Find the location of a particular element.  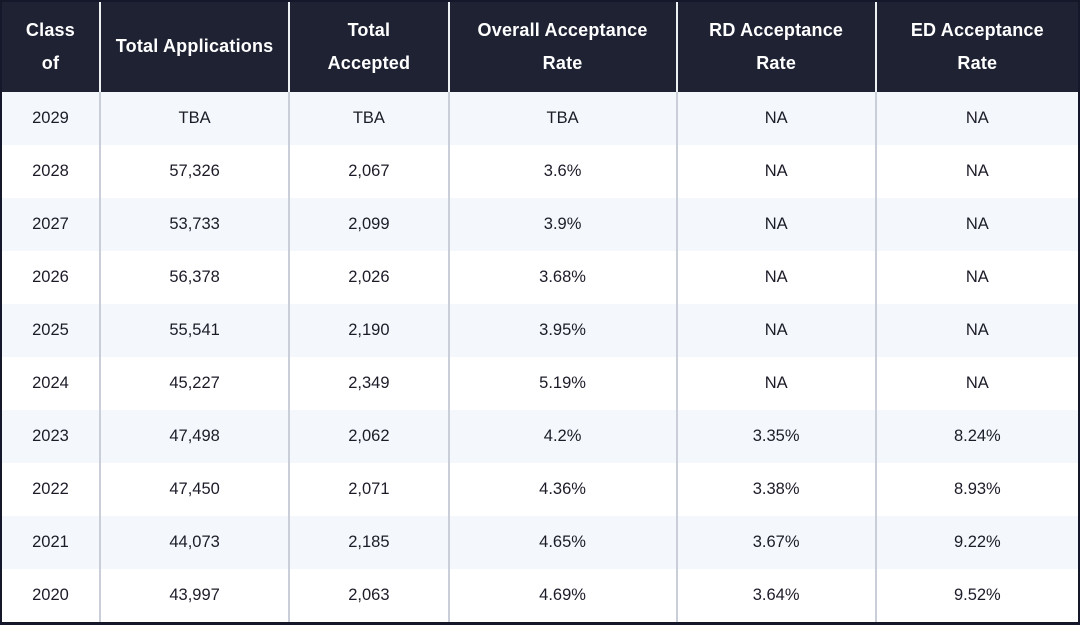

class-year-cell: 2022 is located at coordinates (50, 489).